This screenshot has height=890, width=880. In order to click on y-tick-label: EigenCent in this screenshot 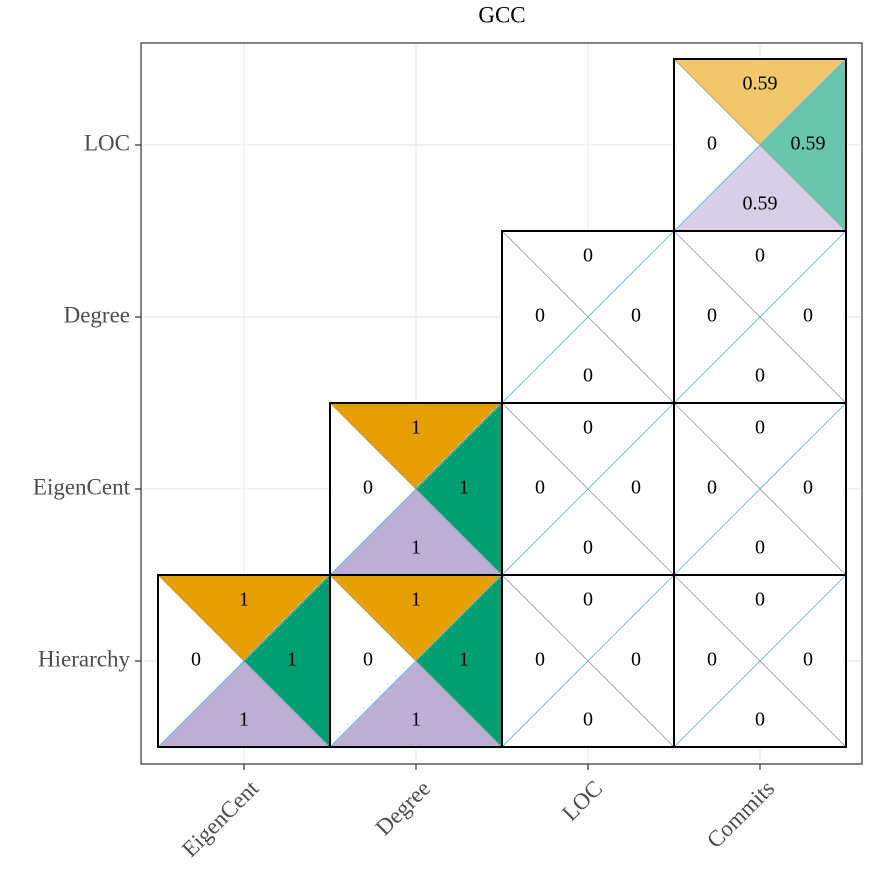, I will do `click(82, 486)`.